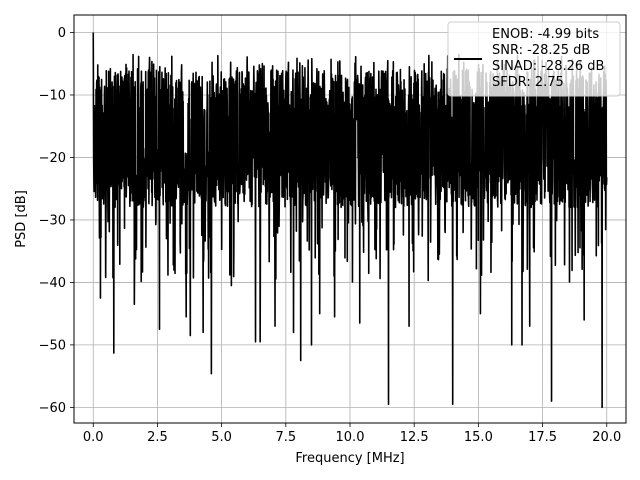 This screenshot has height=480, width=640. What do you see at coordinates (52, 158) in the screenshot?
I see `y-tick-label: −20` at bounding box center [52, 158].